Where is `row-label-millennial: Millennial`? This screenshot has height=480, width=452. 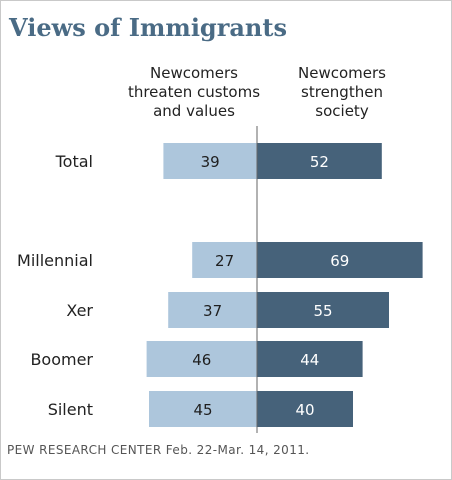
row-label-millennial: Millennial is located at coordinates (55, 260).